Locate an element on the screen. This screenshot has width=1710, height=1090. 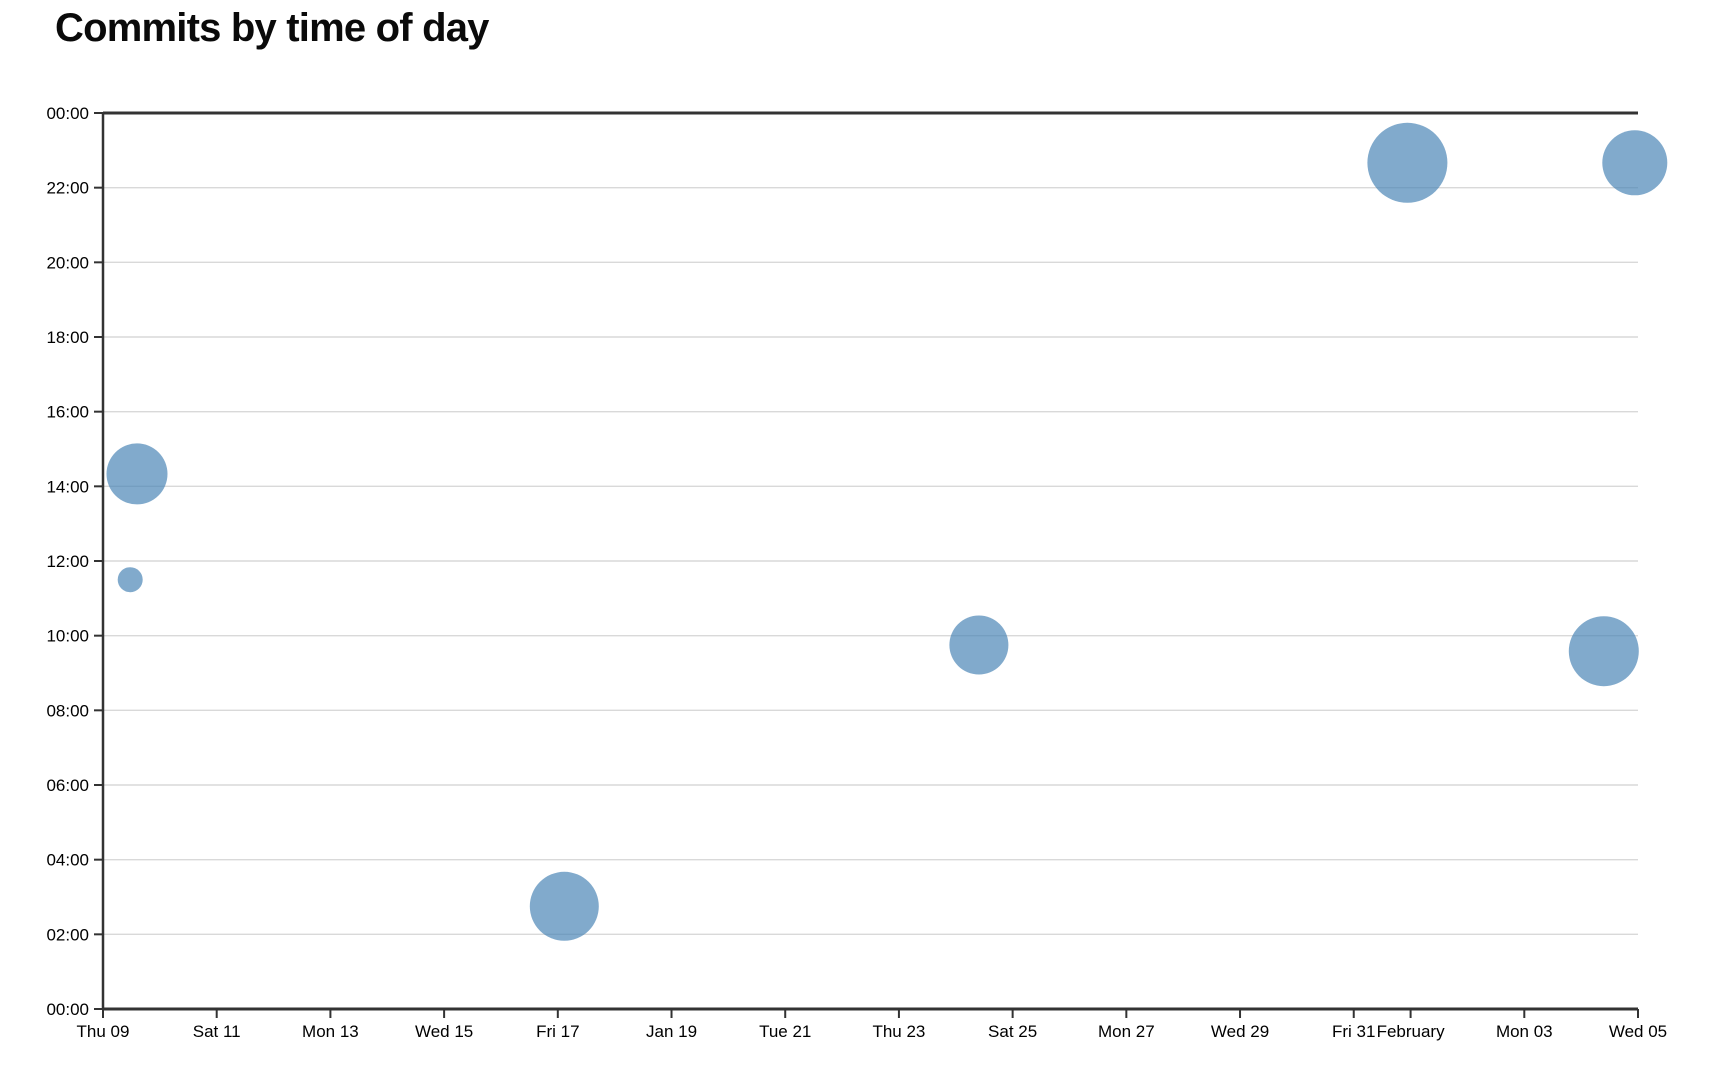
y-tick-label: 22:00 is located at coordinates (67, 188).